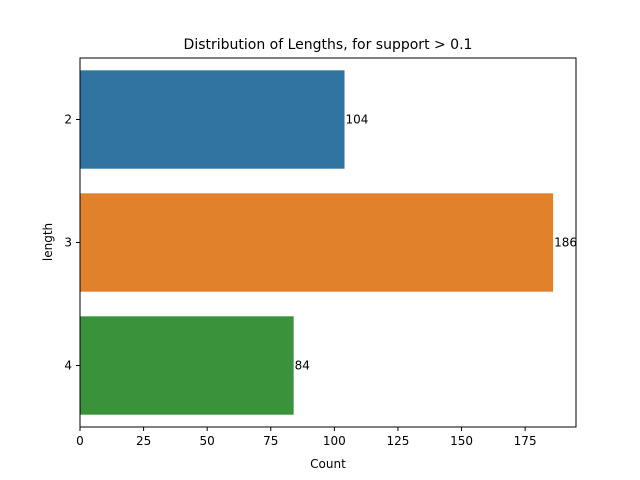  What do you see at coordinates (565, 243) in the screenshot?
I see `data-label-3: 186` at bounding box center [565, 243].